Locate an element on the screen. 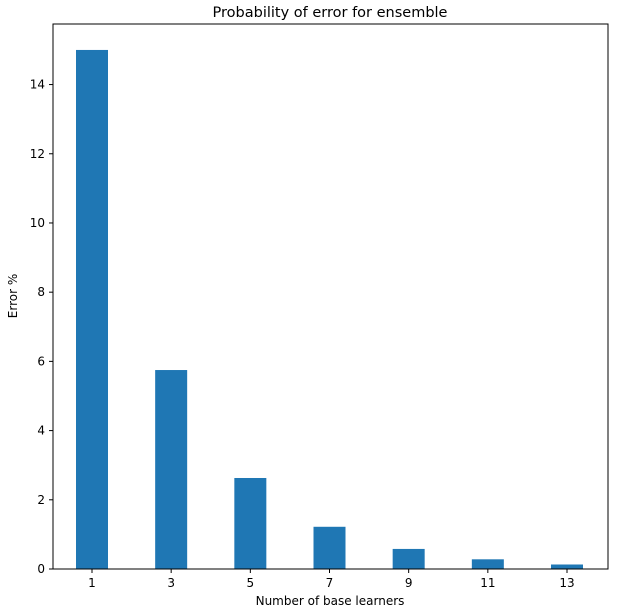  y-tick-label: 4 is located at coordinates (41, 431).